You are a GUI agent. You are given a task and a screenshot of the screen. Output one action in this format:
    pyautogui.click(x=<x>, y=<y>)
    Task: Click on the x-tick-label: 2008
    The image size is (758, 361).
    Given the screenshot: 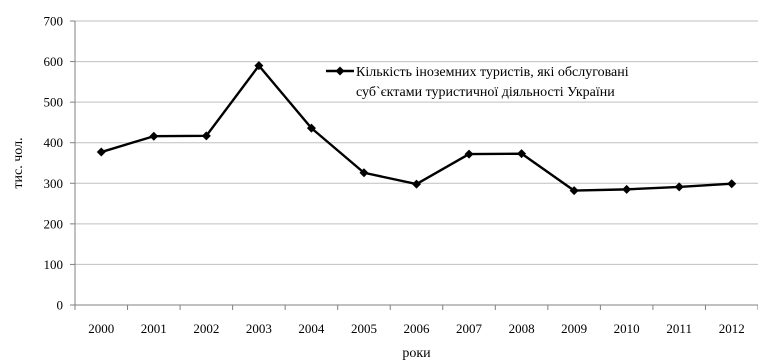 What is the action you would take?
    pyautogui.click(x=522, y=328)
    